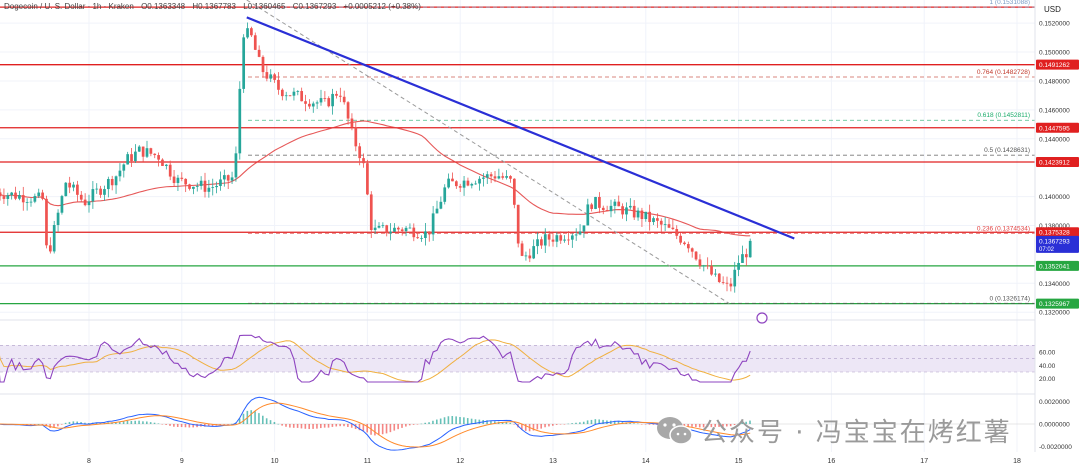 The image size is (1080, 472). Describe the element at coordinates (1047, 366) in the screenshot. I see `rsi-tick-label: 40.00` at that location.